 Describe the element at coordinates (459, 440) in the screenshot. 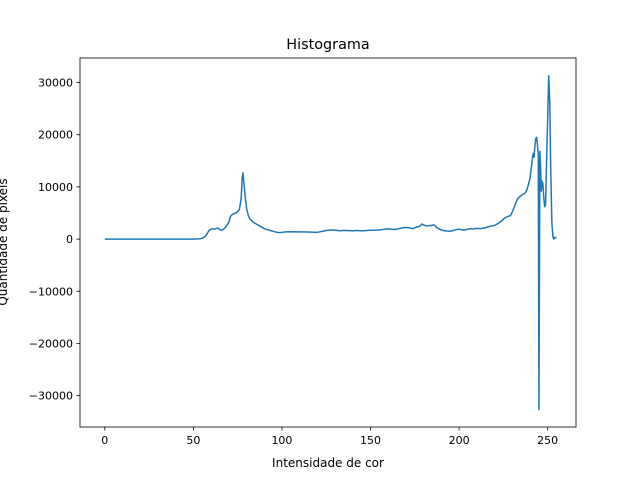

I see `x-tick-label: 200` at that location.